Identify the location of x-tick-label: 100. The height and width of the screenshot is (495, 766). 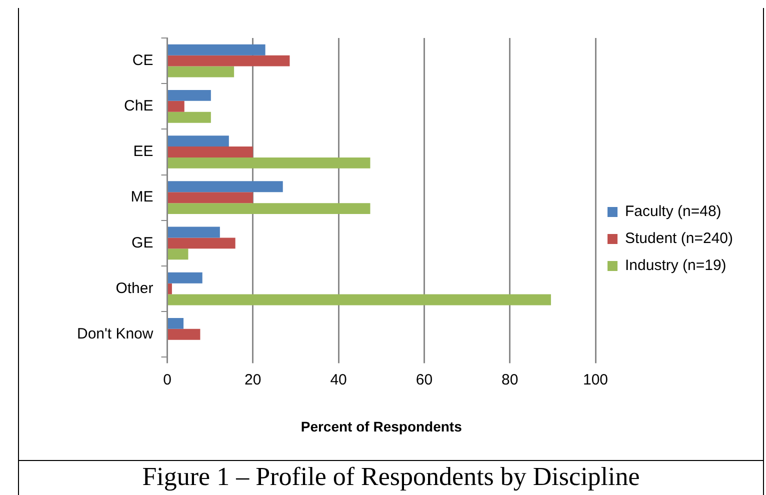
(595, 379).